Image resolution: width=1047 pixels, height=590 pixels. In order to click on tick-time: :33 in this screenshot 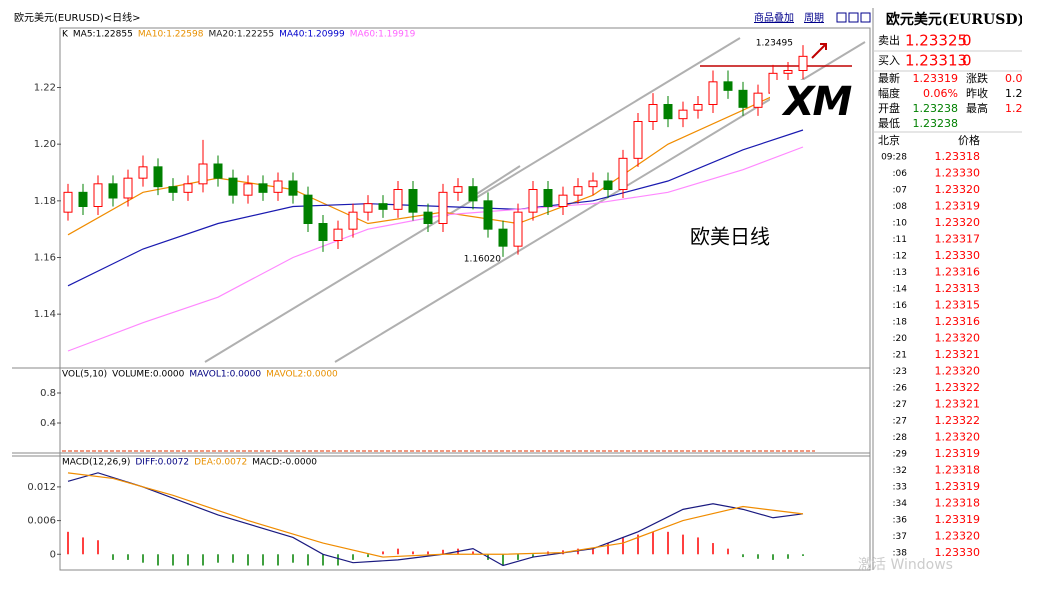, I will do `click(900, 488)`.